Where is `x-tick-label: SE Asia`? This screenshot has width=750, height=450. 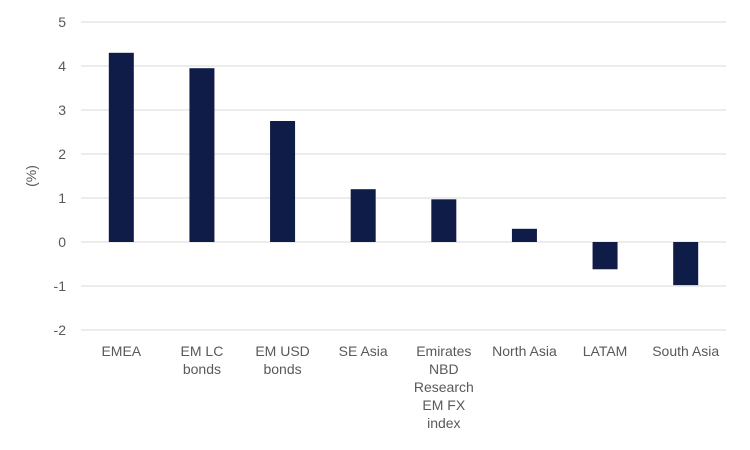
x-tick-label: SE Asia is located at coordinates (363, 351).